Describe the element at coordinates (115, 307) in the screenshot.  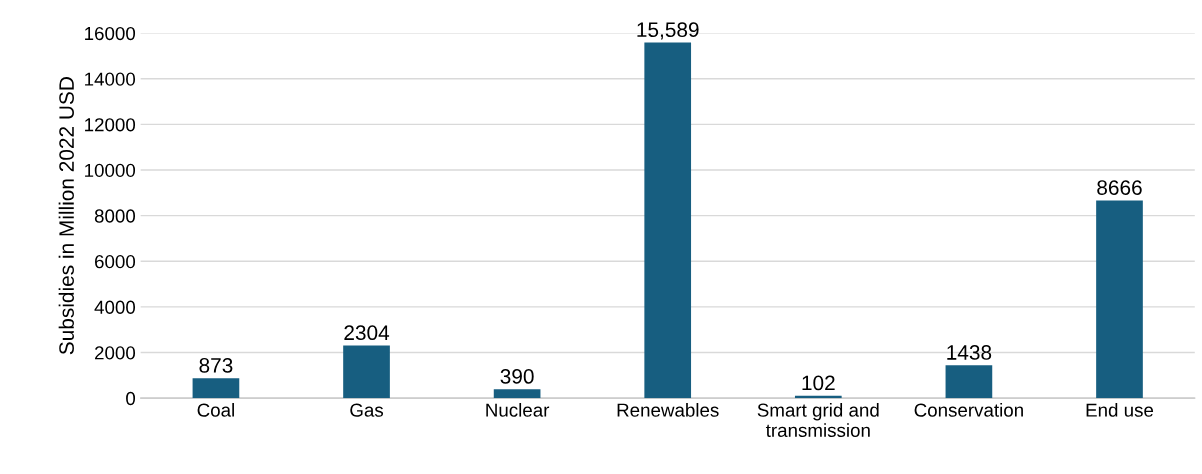
I see `y-tick-label: 4000` at that location.